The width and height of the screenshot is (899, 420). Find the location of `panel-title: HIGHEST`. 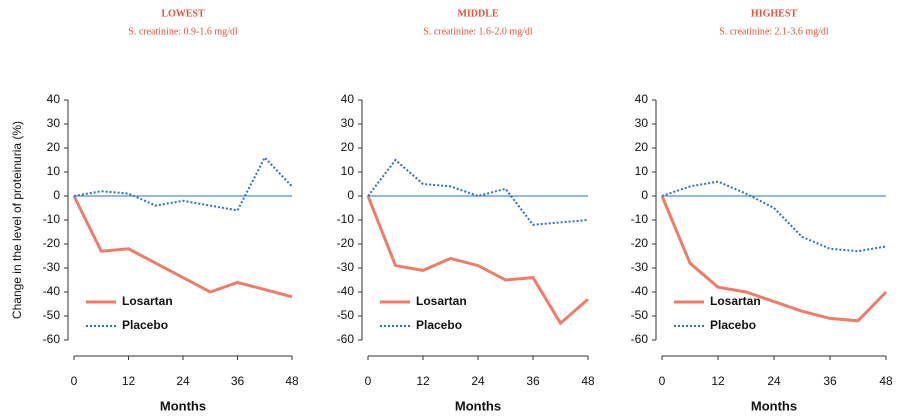

panel-title: HIGHEST is located at coordinates (774, 13).